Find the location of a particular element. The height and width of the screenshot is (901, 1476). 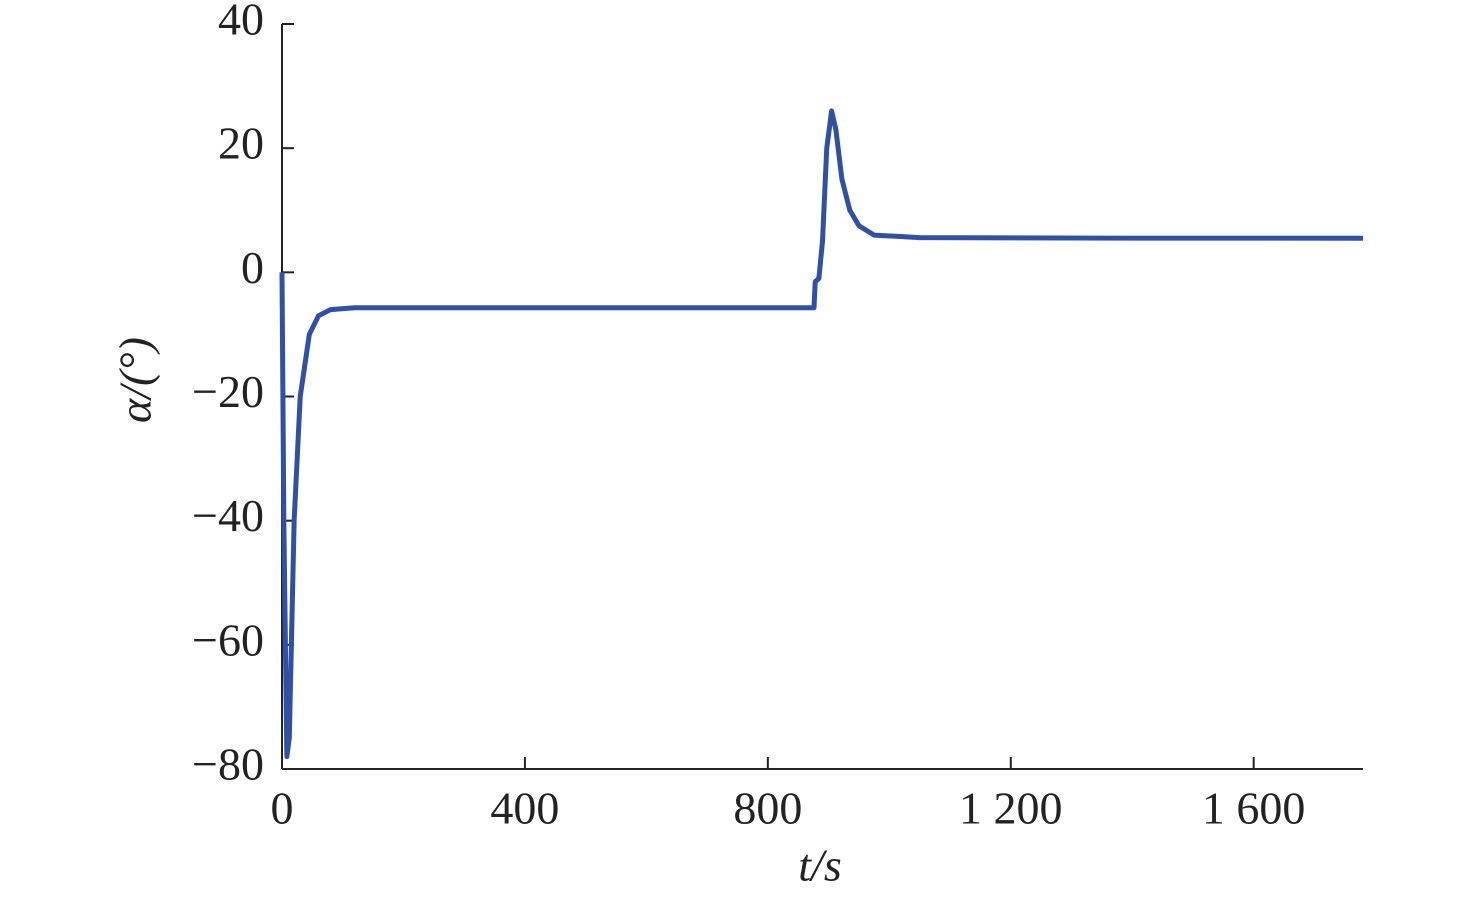

x-tick-label: 1 600 is located at coordinates (1254, 808).